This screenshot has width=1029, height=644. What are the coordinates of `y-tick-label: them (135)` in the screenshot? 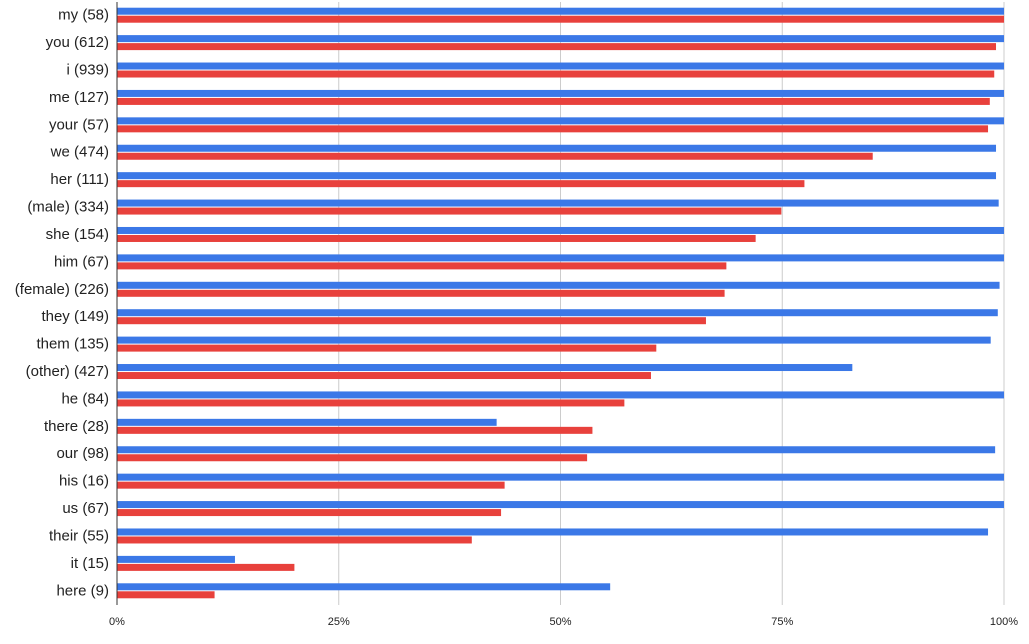 It's located at (72, 344).